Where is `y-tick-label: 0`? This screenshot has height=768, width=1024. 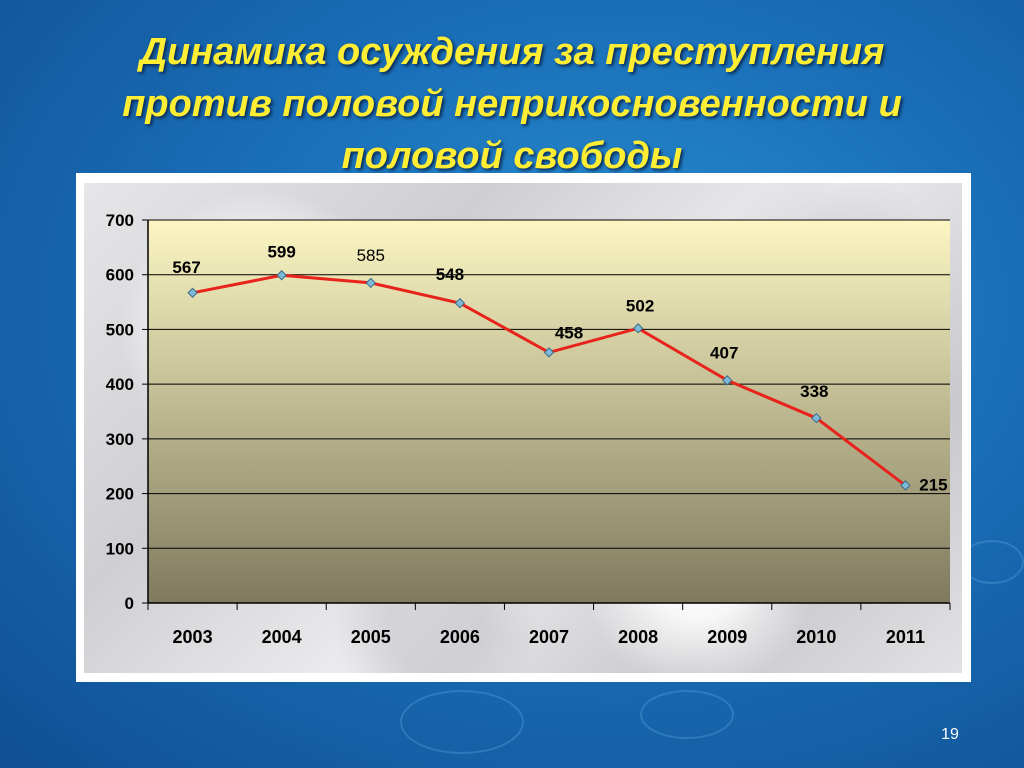 y-tick-label: 0 is located at coordinates (129, 603).